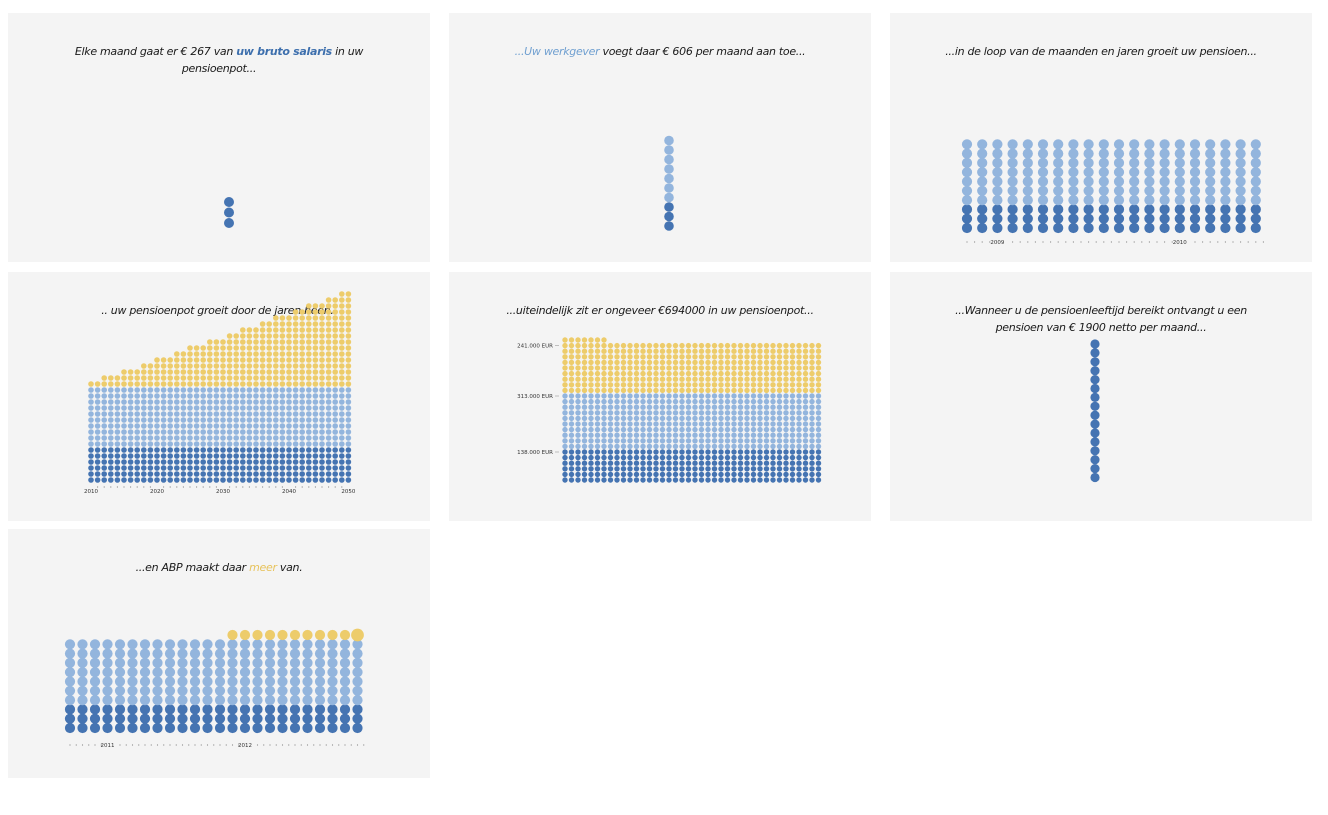  What do you see at coordinates (214, 688) in the screenshot?
I see `dot-chart: 2011 2012` at bounding box center [214, 688].